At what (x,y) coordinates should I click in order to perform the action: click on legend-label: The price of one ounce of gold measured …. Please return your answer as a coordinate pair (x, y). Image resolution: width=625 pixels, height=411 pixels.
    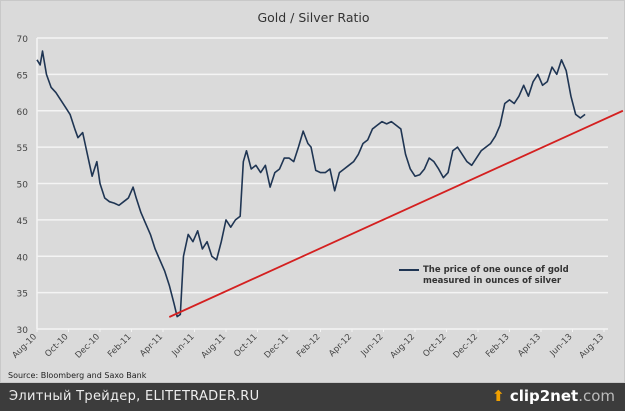
    Looking at the image, I should click on (496, 275).